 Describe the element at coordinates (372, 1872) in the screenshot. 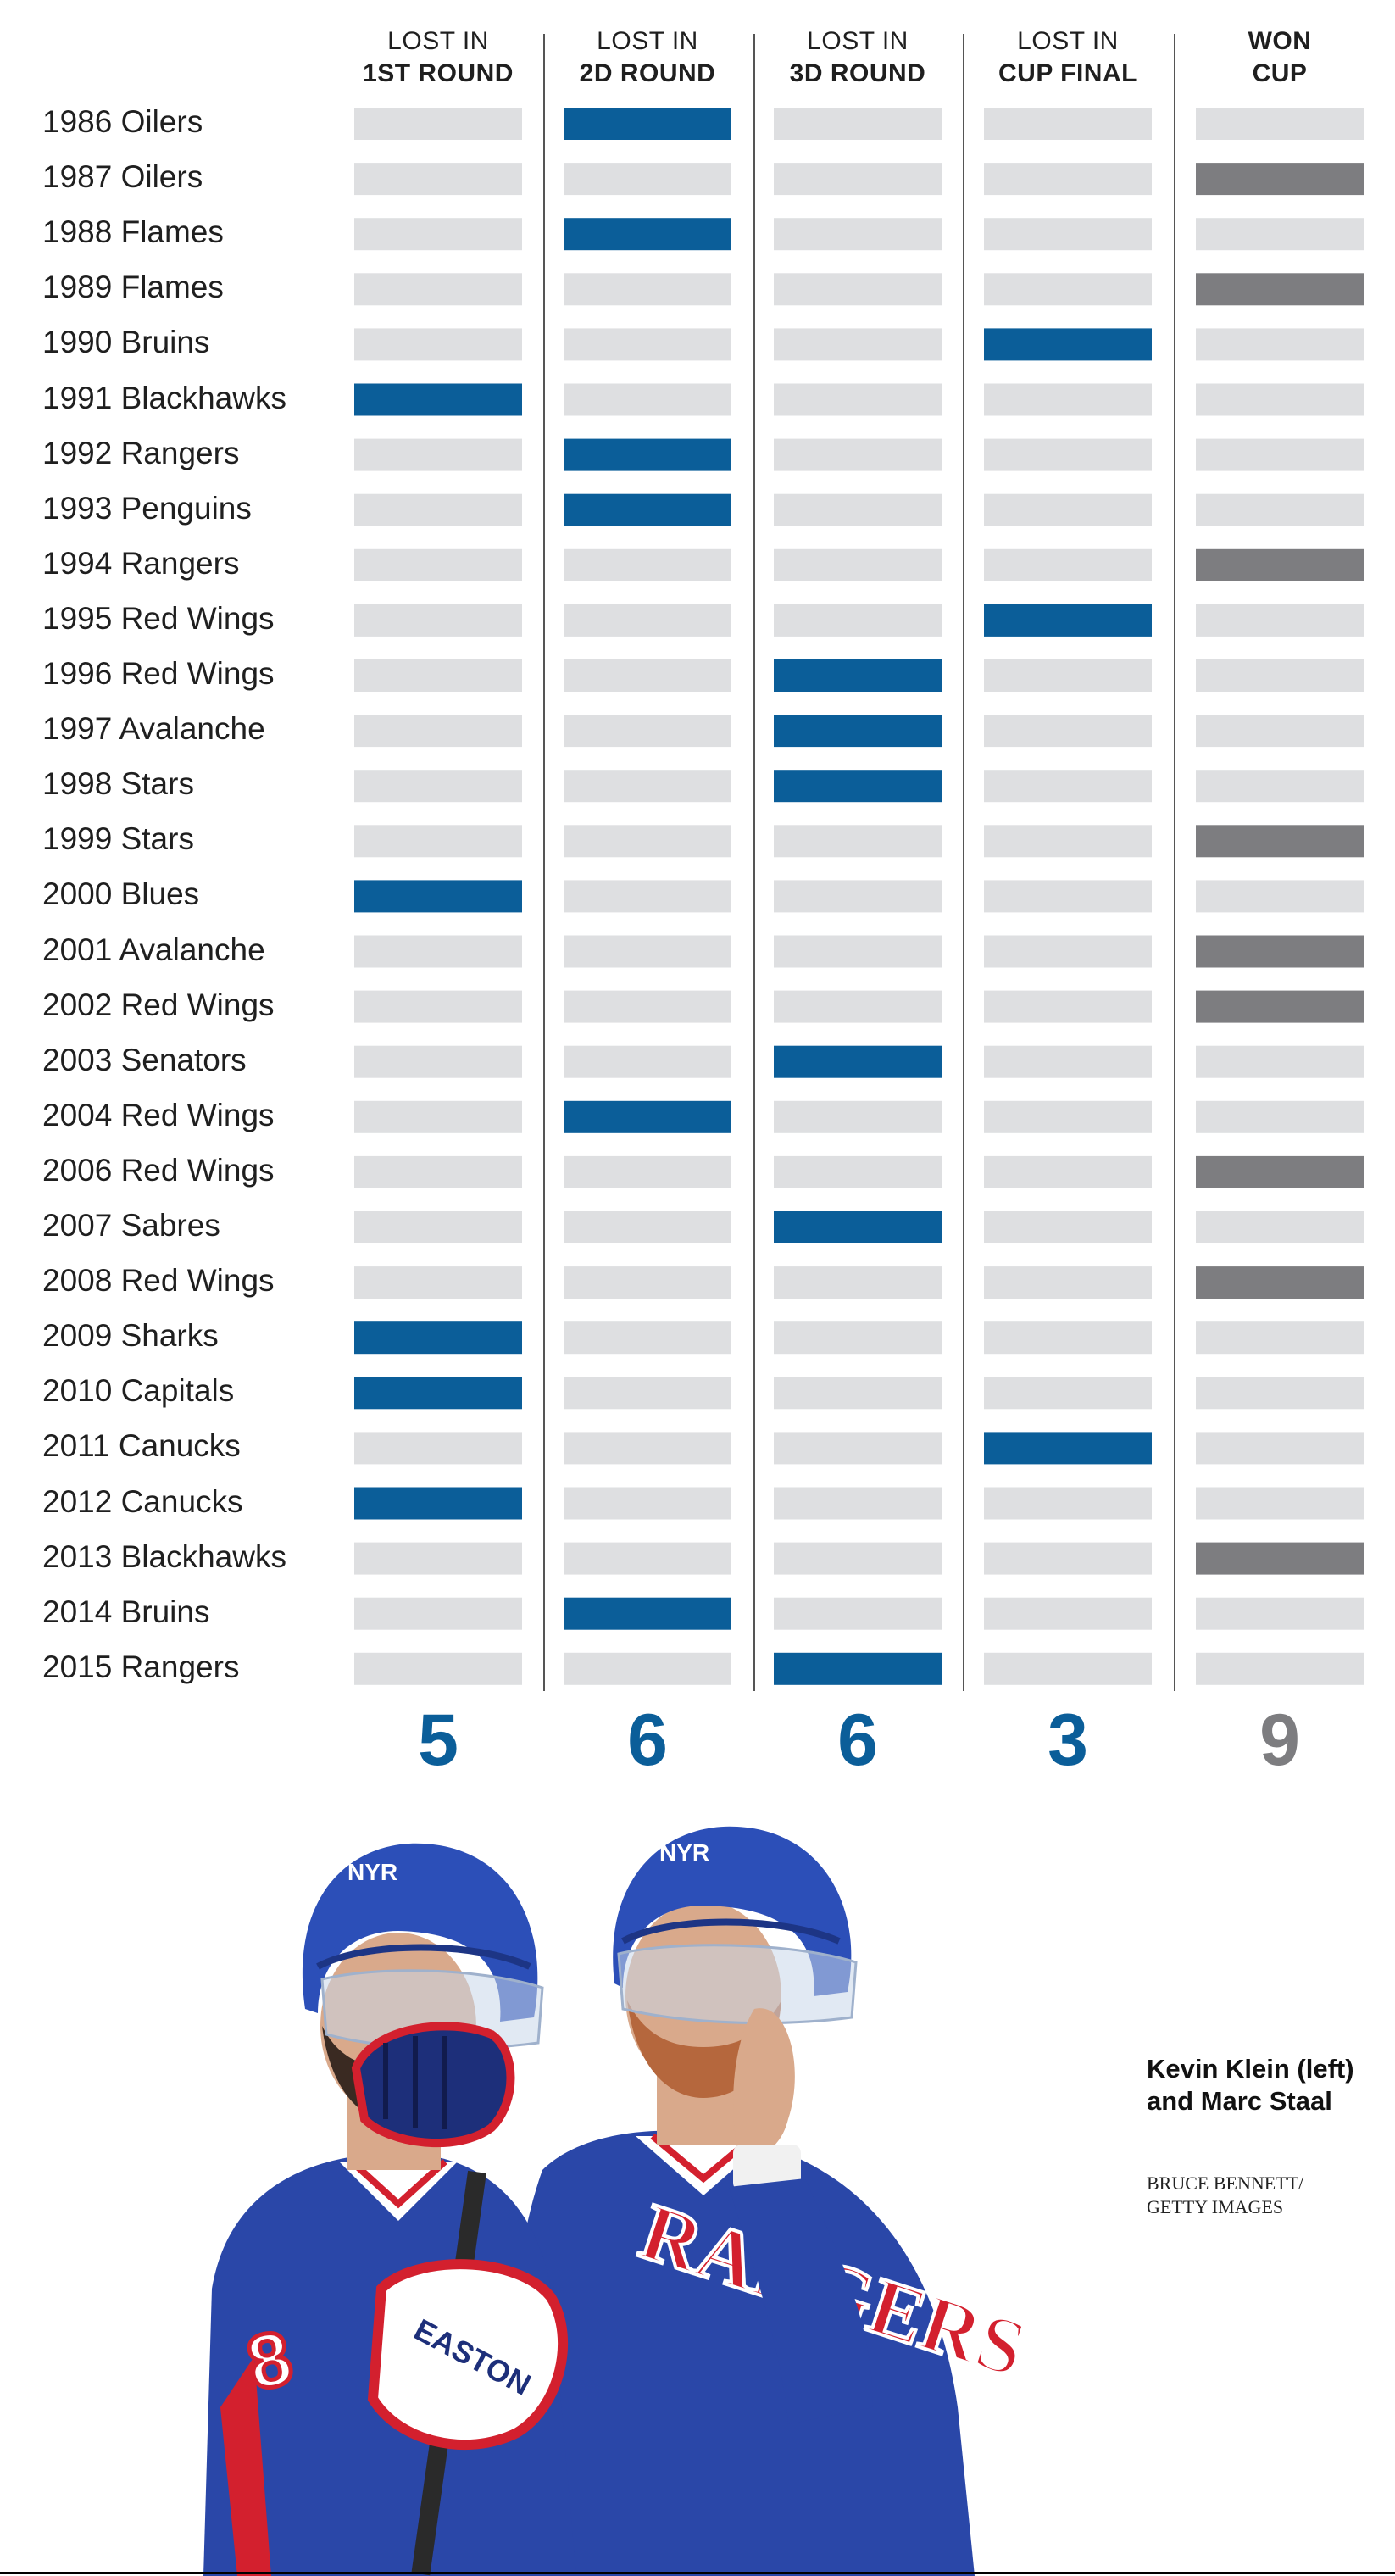

I see `left-player-helmet-text: NYR` at that location.